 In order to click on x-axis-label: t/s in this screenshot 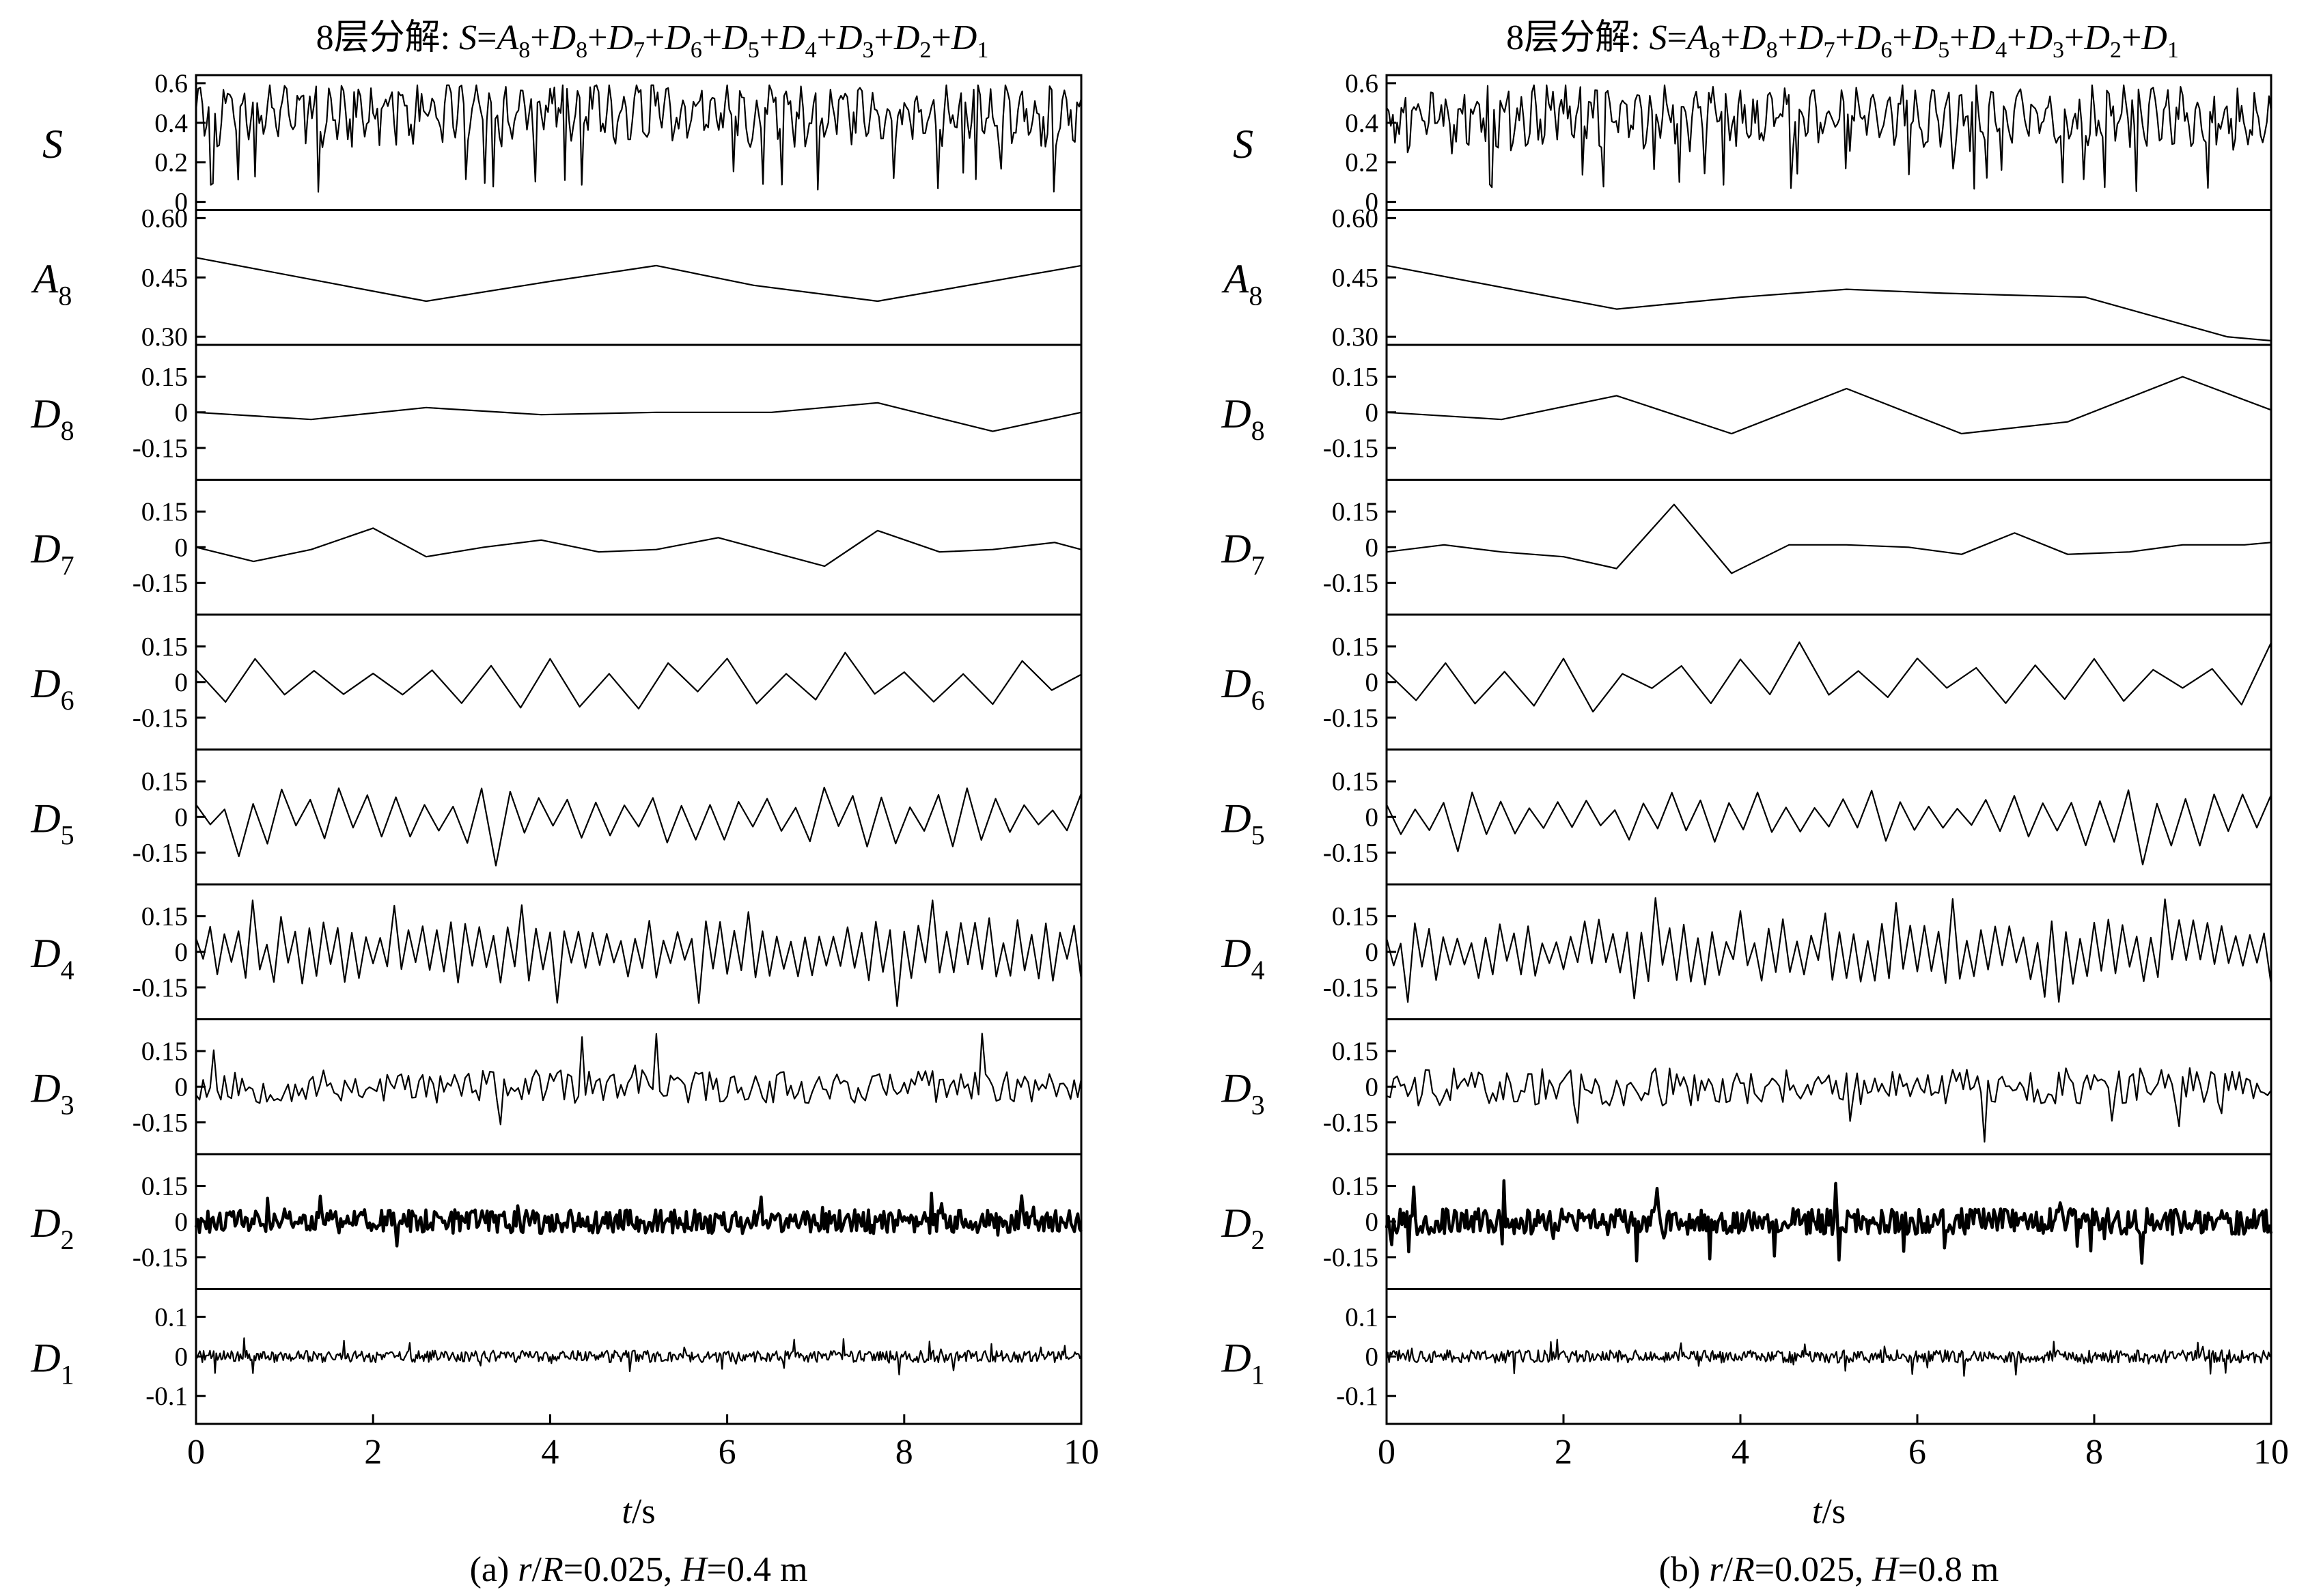, I will do `click(1829, 1511)`.